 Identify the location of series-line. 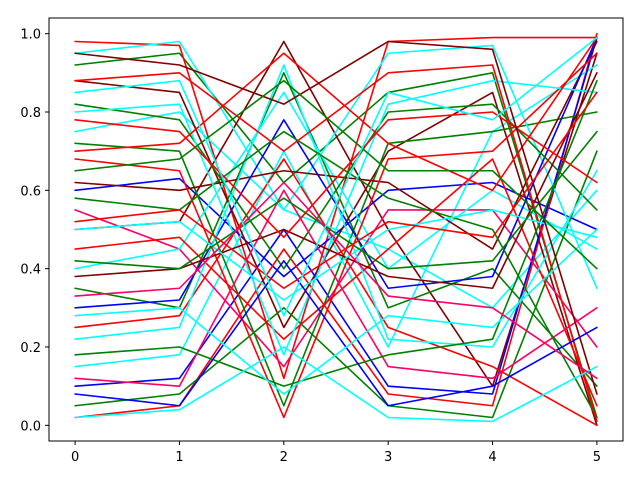
(336, 384).